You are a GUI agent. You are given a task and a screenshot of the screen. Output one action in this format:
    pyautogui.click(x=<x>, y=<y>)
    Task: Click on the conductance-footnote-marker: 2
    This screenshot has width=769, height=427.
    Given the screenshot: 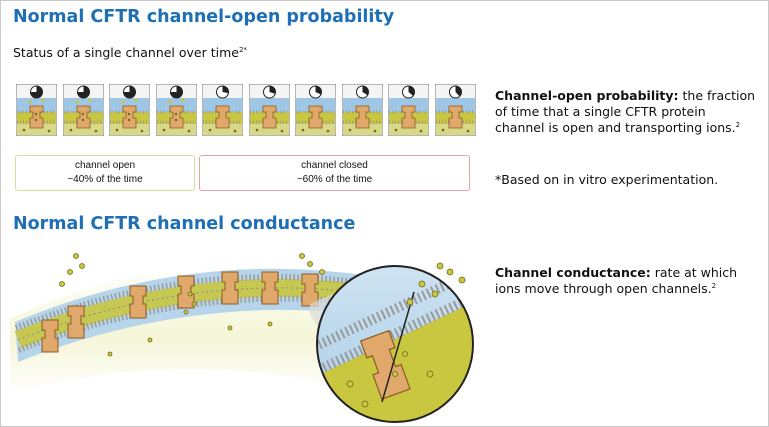 What is the action you would take?
    pyautogui.click(x=714, y=285)
    